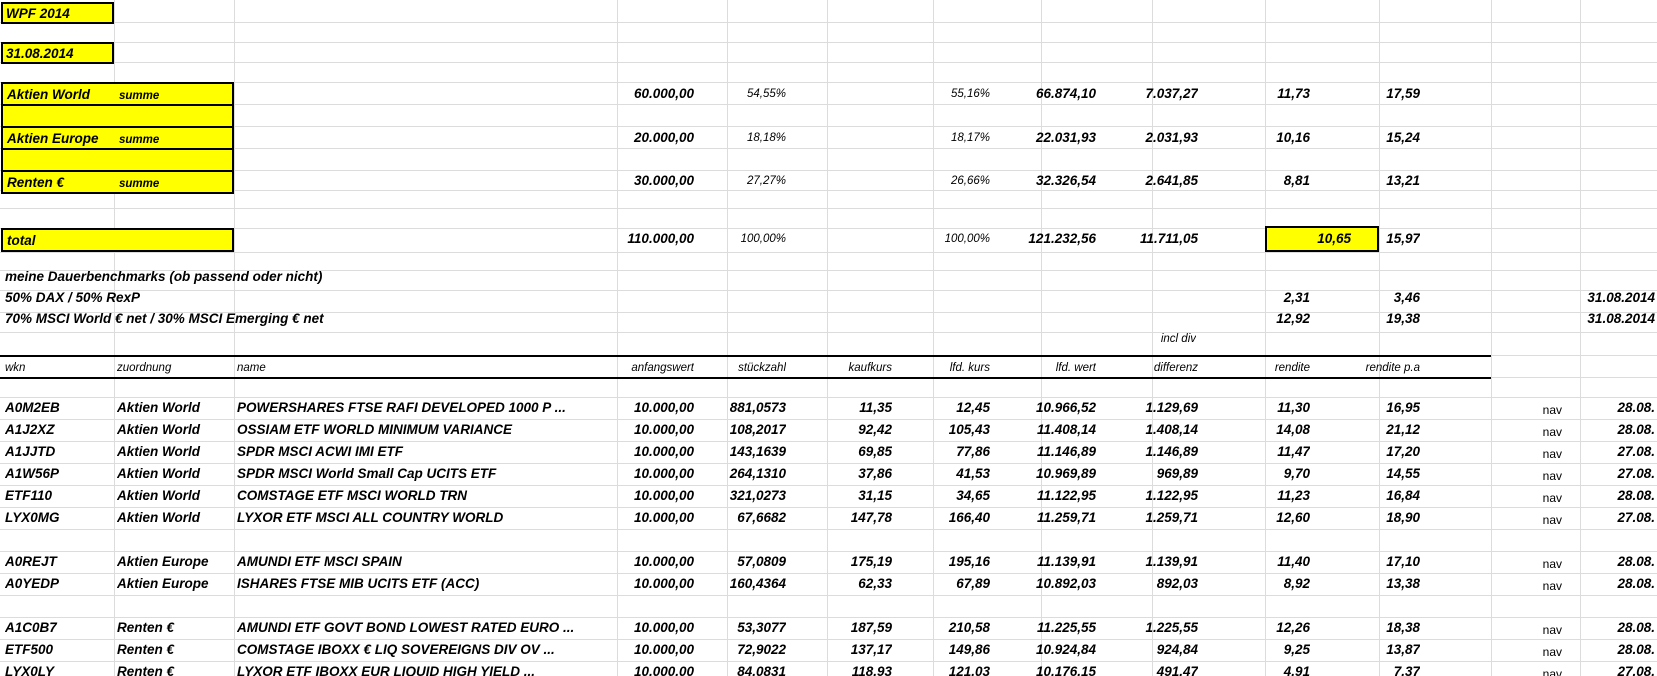 The height and width of the screenshot is (676, 1657). I want to click on position-stueckzahl-cell: 160,4364, so click(757, 583).